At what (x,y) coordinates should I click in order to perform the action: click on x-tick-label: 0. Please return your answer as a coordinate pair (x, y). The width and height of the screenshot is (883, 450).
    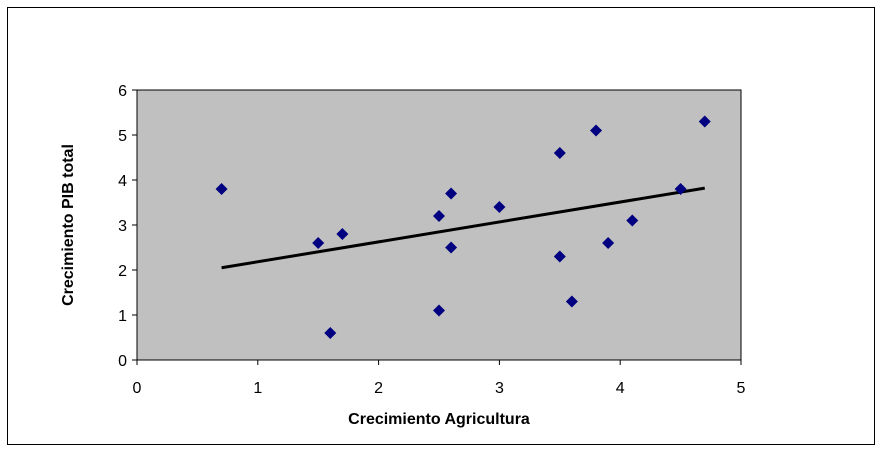
    Looking at the image, I should click on (137, 388).